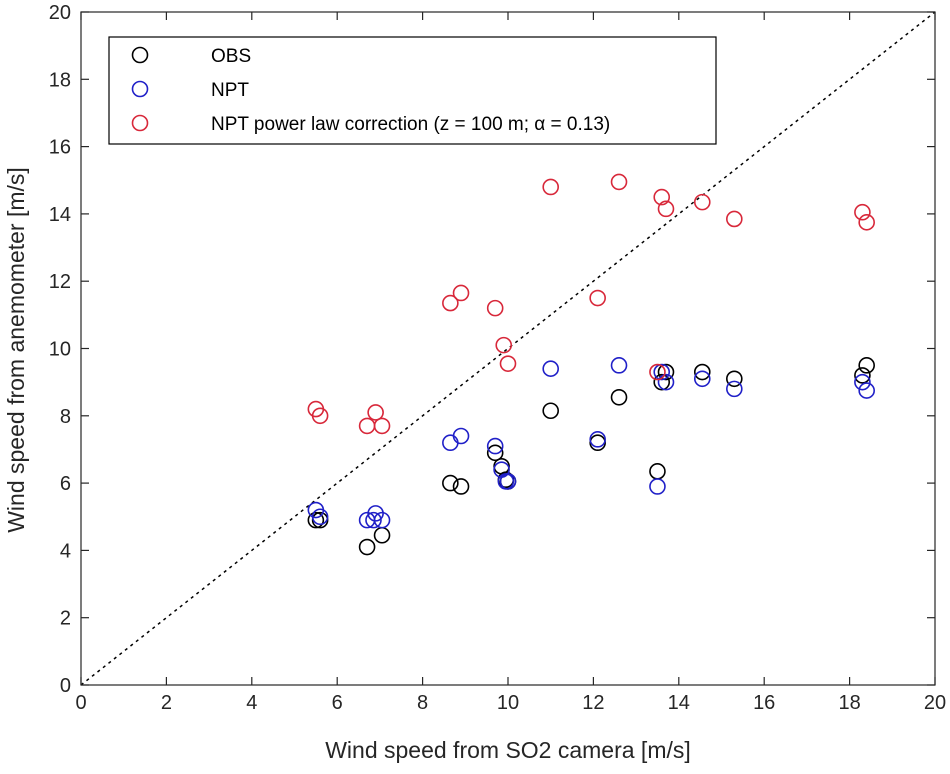  What do you see at coordinates (60, 282) in the screenshot?
I see `y-tick-label: 12` at bounding box center [60, 282].